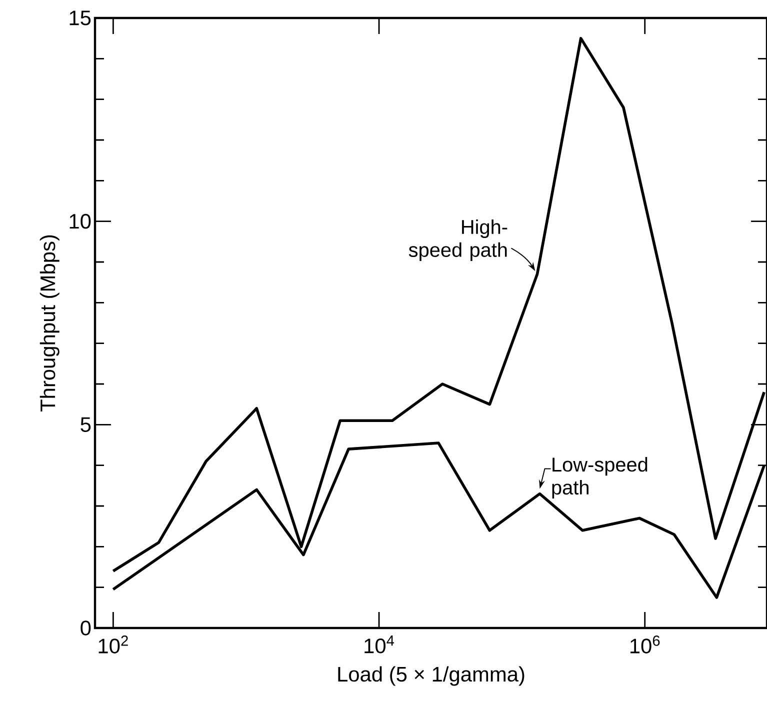  I want to click on legend-label: Low-speed path, so click(600, 478).